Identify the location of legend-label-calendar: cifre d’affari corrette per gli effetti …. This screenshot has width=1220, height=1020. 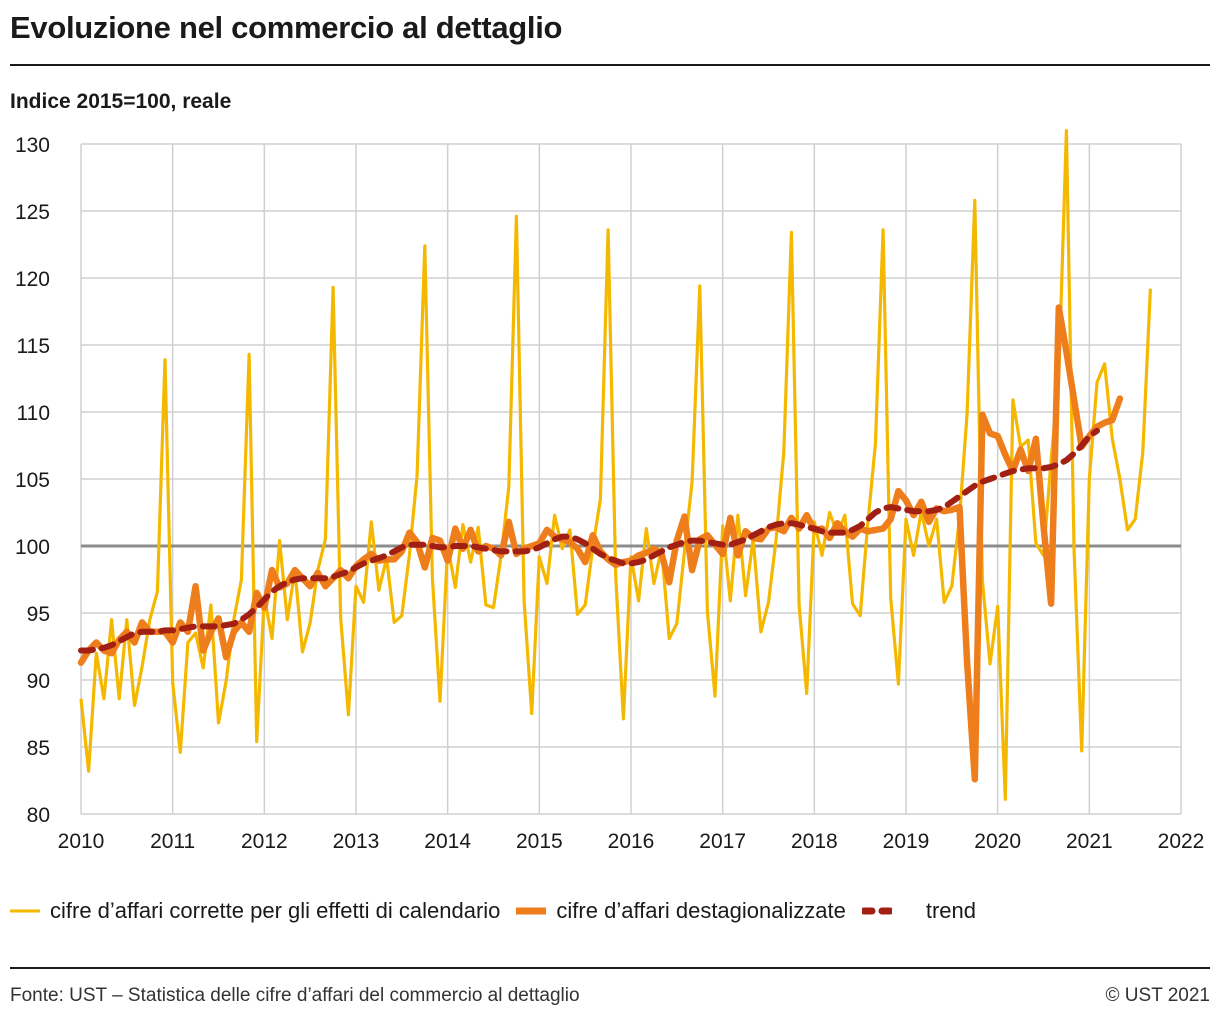
(275, 910).